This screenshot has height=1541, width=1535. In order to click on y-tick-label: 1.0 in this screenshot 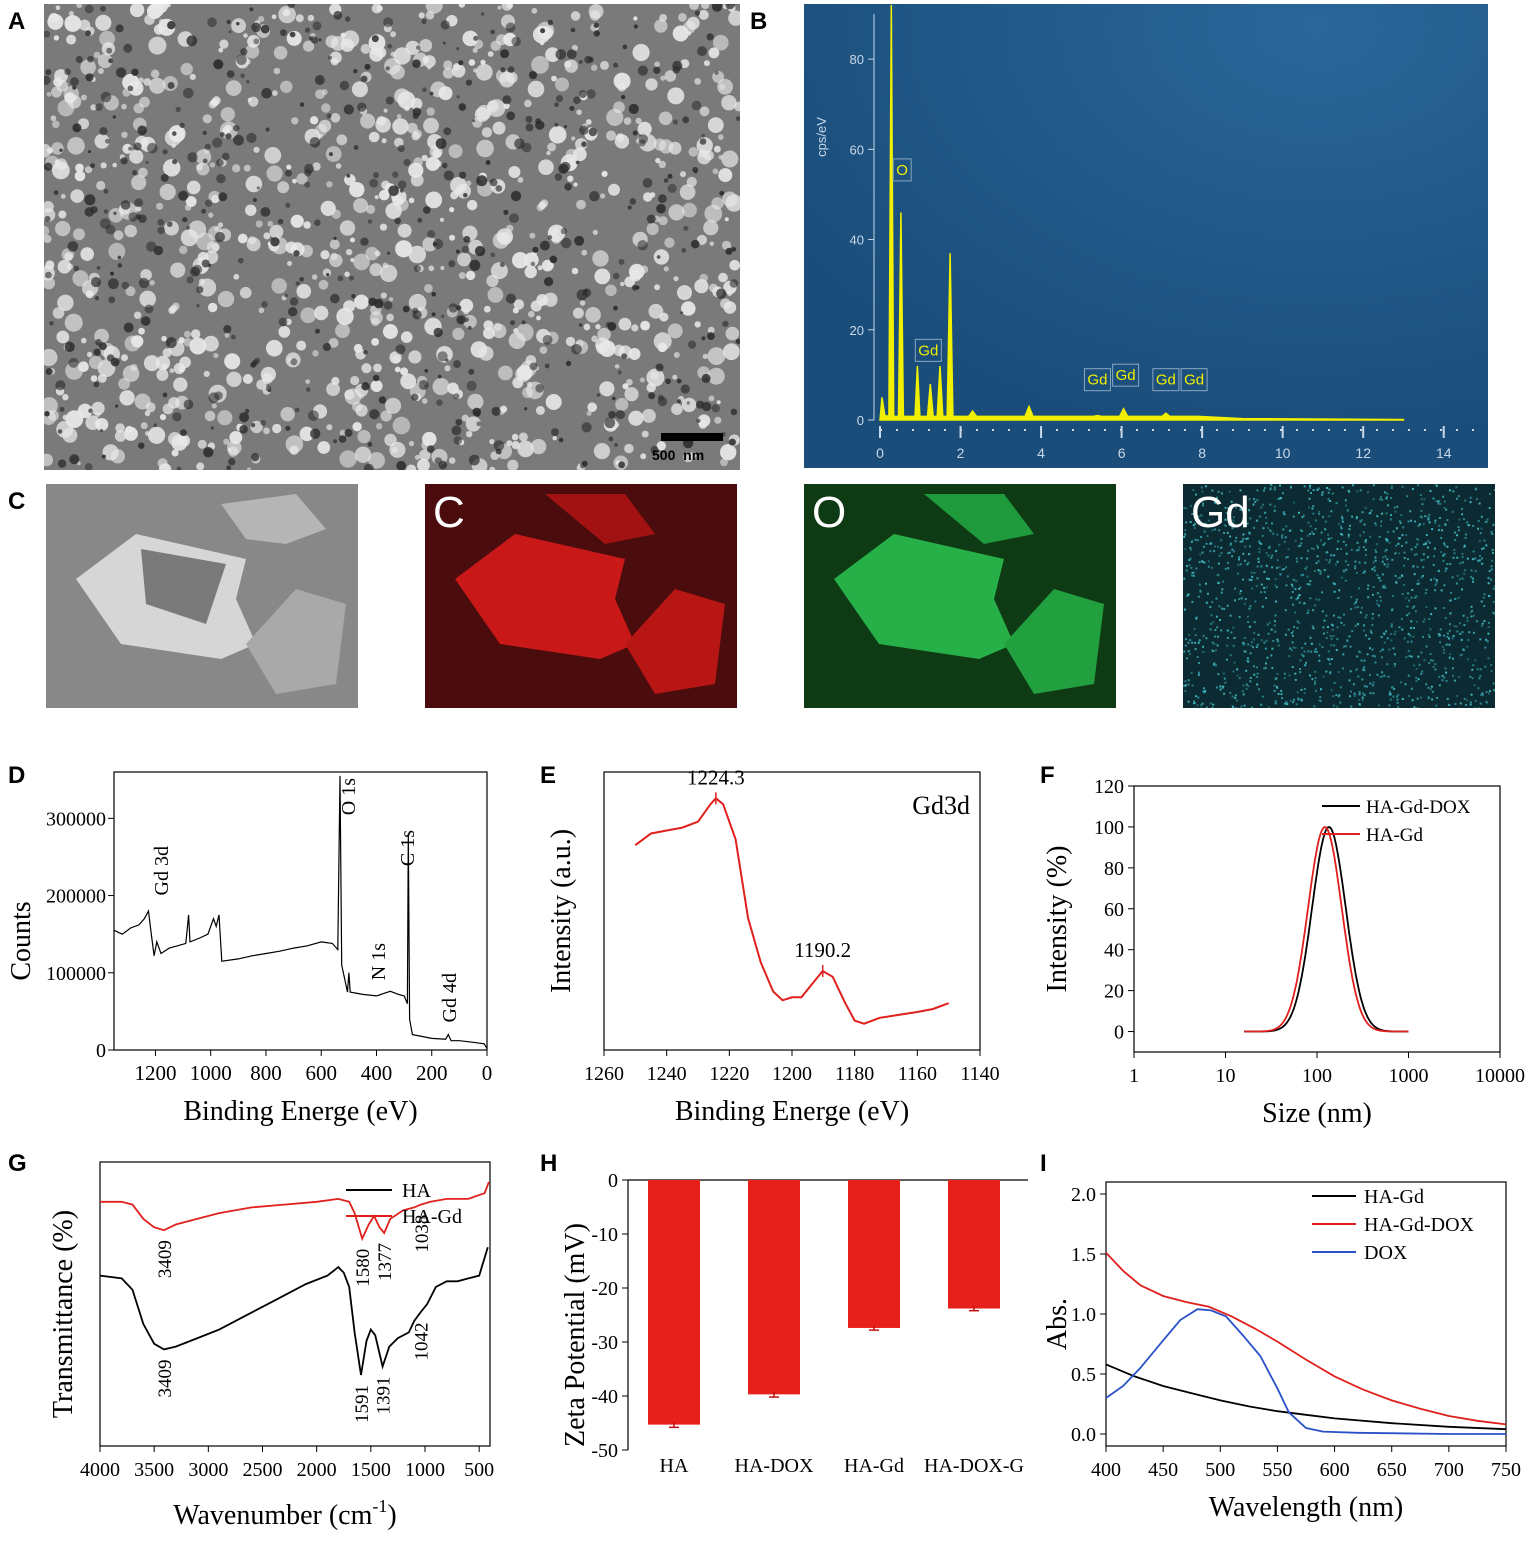, I will do `click(1083, 1315)`.